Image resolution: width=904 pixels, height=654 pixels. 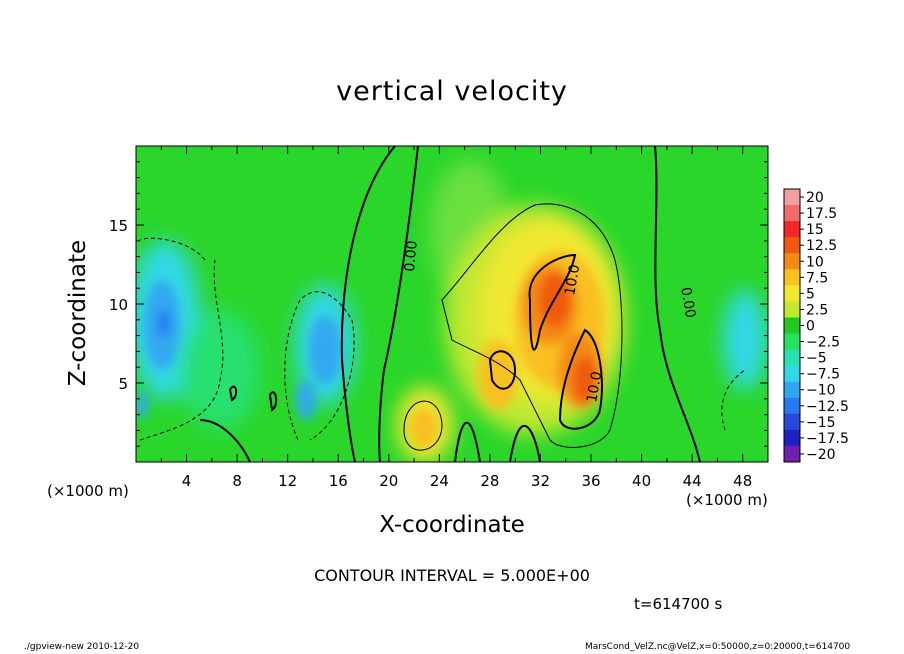 I want to click on x-tick-label: 32, so click(x=540, y=481).